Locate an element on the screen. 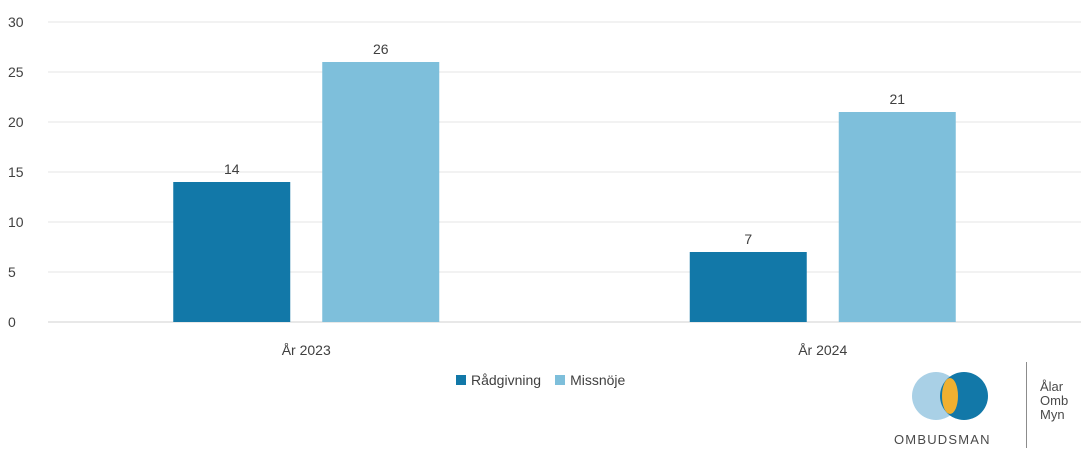  legend-swatch-missnoje is located at coordinates (560, 380).